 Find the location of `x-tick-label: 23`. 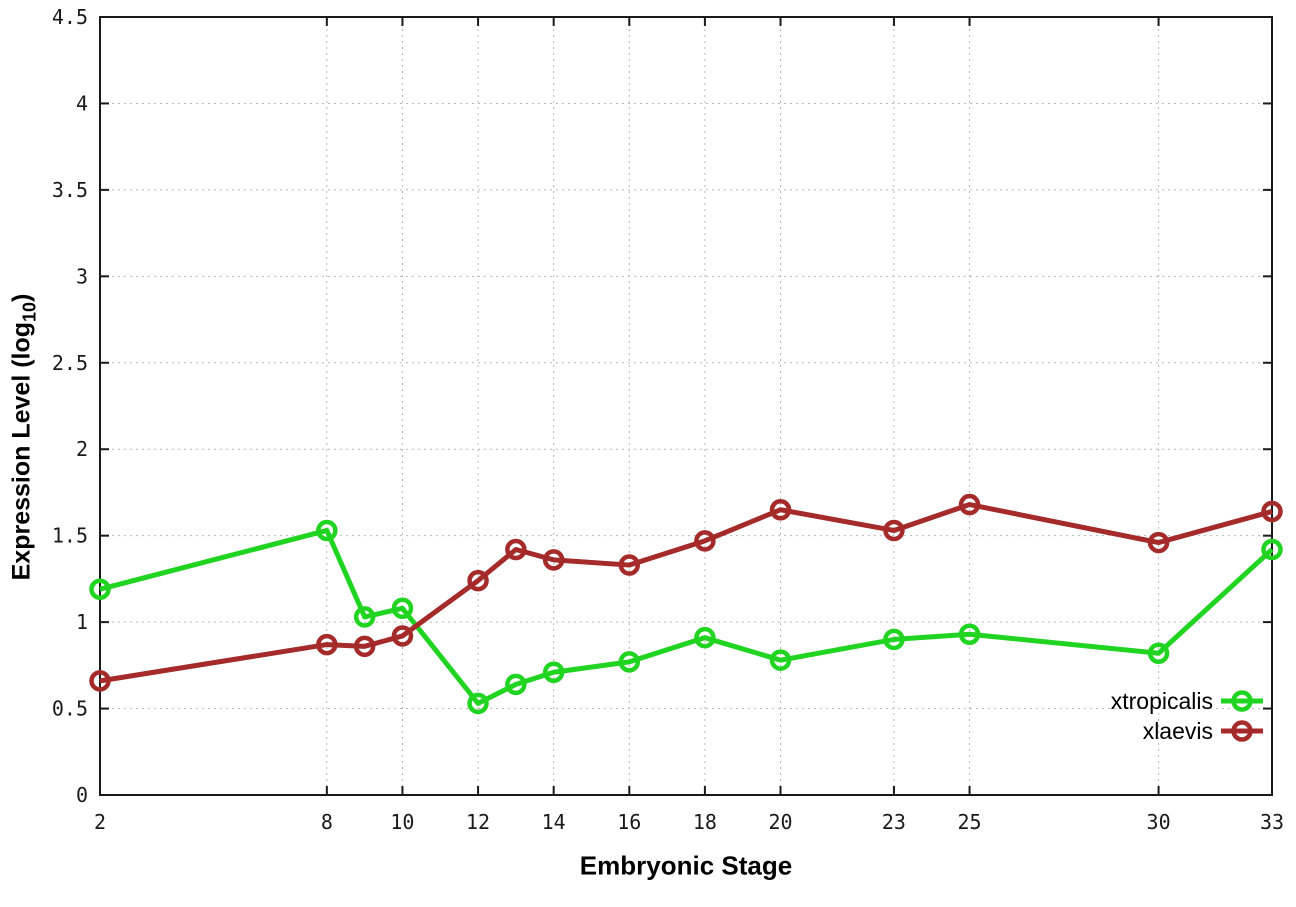

x-tick-label: 23 is located at coordinates (894, 822).